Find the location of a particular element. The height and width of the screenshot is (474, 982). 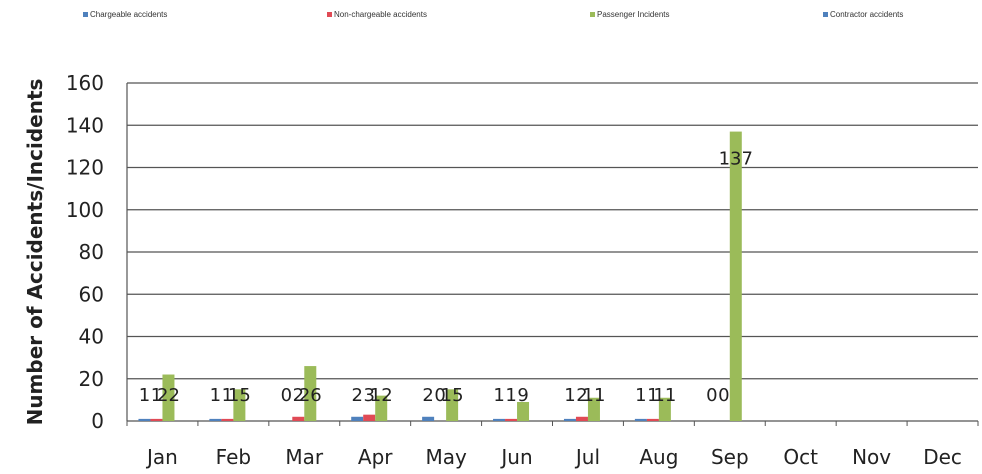

x-tick-label: Feb is located at coordinates (233, 457).